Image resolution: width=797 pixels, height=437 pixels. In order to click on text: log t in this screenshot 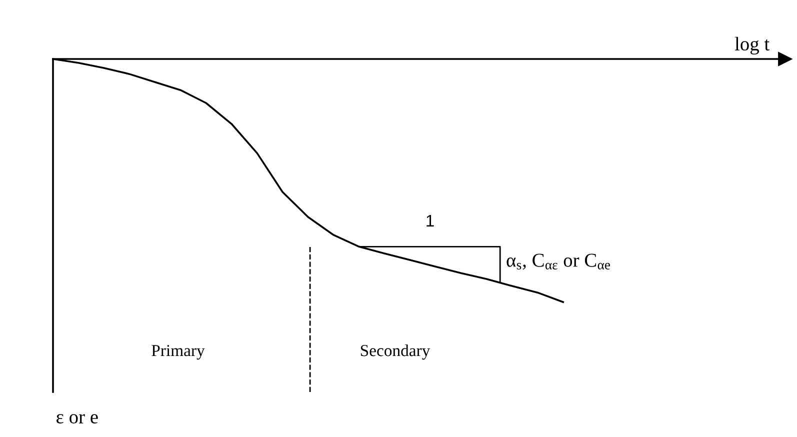, I will do `click(752, 45)`.